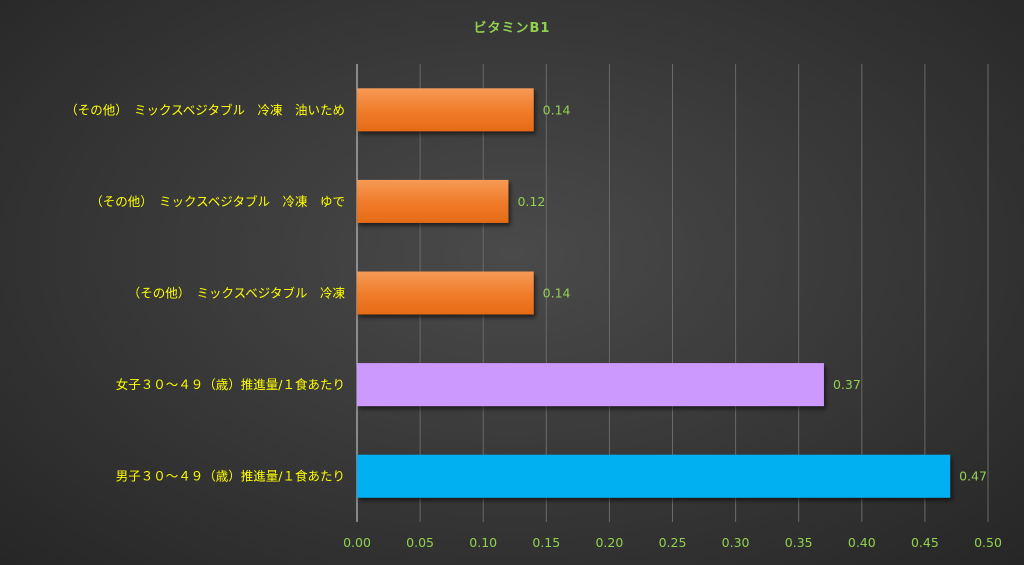  What do you see at coordinates (512, 28) in the screenshot?
I see `chart-title: ビタミンB1` at bounding box center [512, 28].